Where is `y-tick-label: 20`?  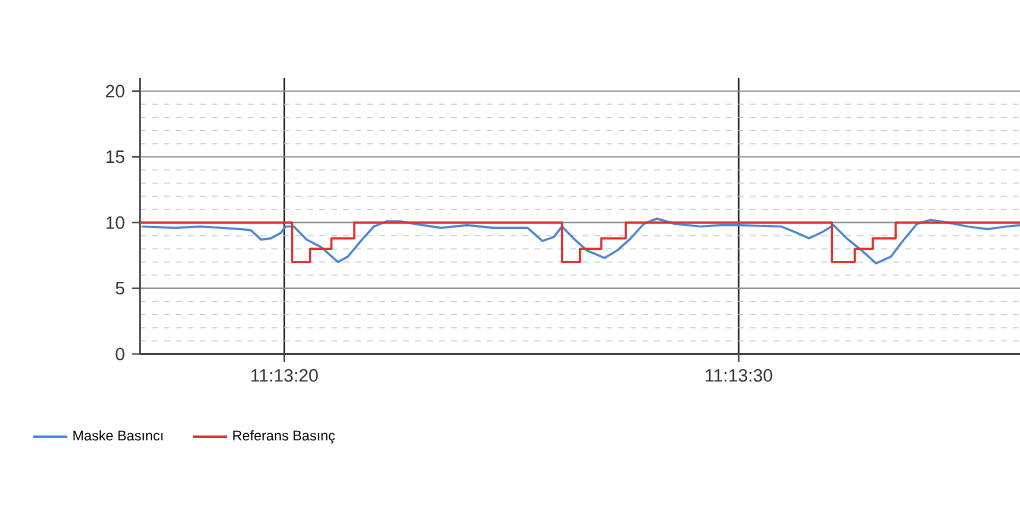
y-tick-label: 20 is located at coordinates (115, 91).